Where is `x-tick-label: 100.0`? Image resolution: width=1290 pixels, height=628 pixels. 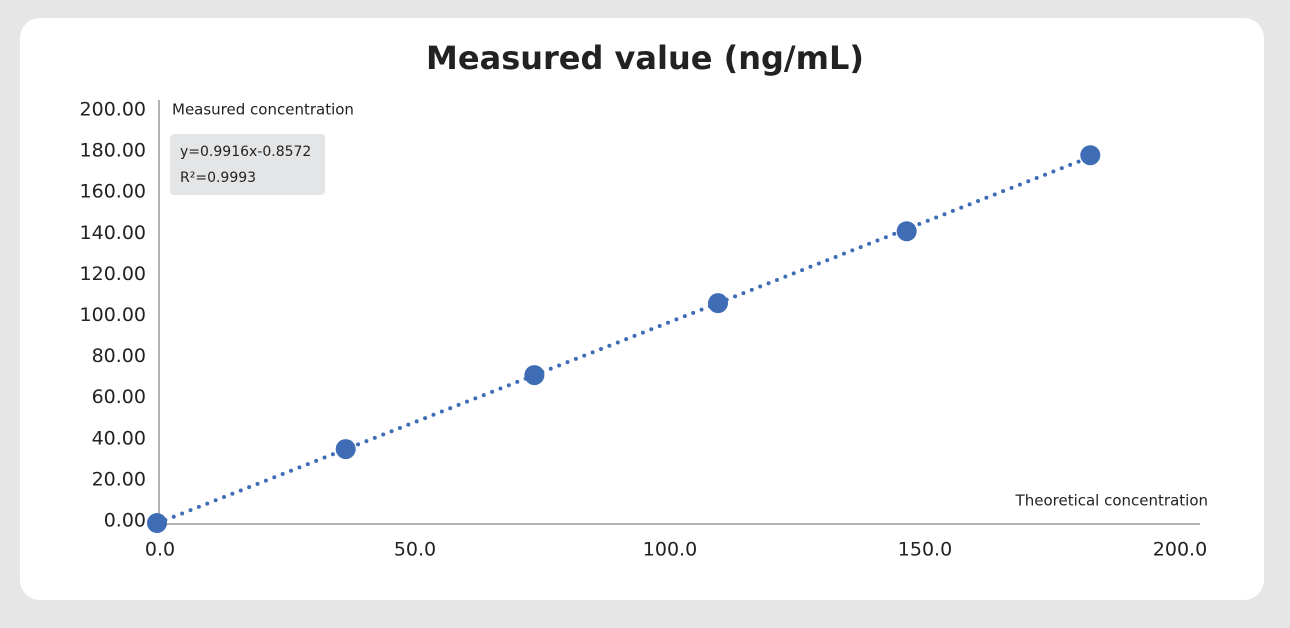
x-tick-label: 100.0 is located at coordinates (670, 550).